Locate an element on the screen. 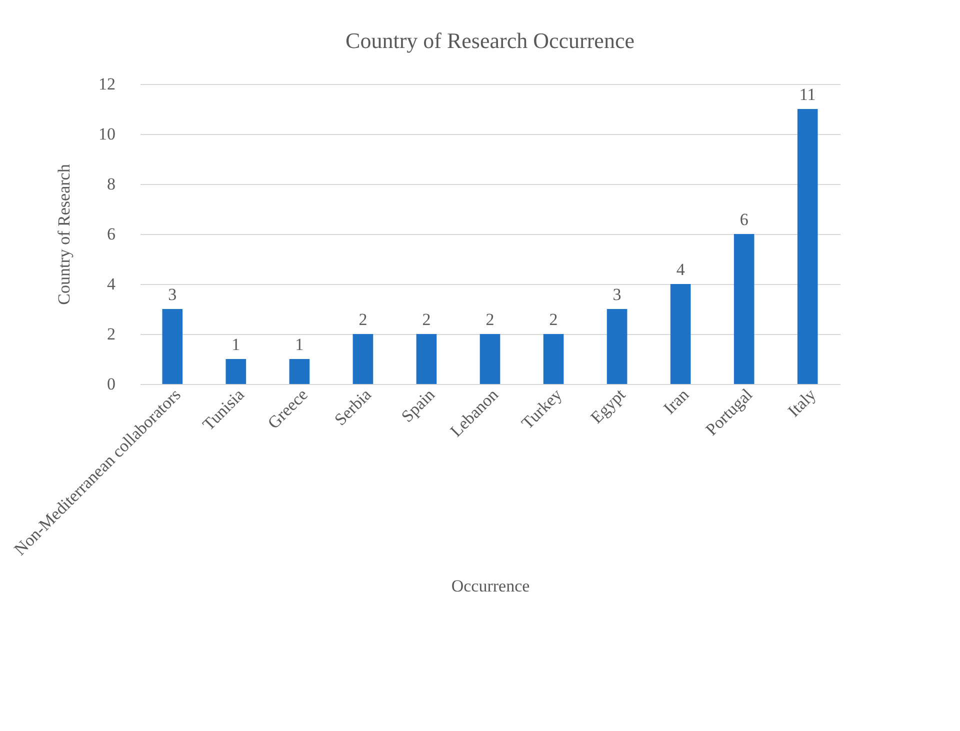 The image size is (960, 731). y-tick-label: 10 is located at coordinates (107, 134).